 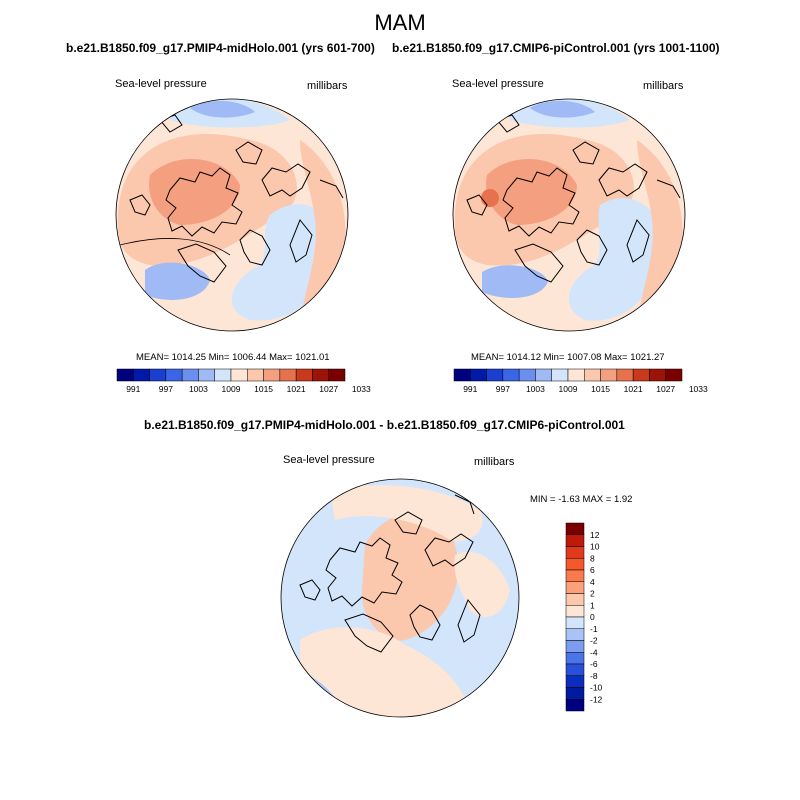 I want to click on panel1-colorbar: 991 997 1003 1009 1015 1021 1027 1033, so click(x=243, y=381).